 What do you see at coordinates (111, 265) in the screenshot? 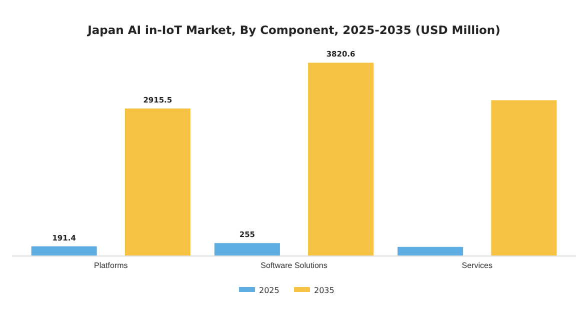
I see `x-tick-label: Platforms` at bounding box center [111, 265].